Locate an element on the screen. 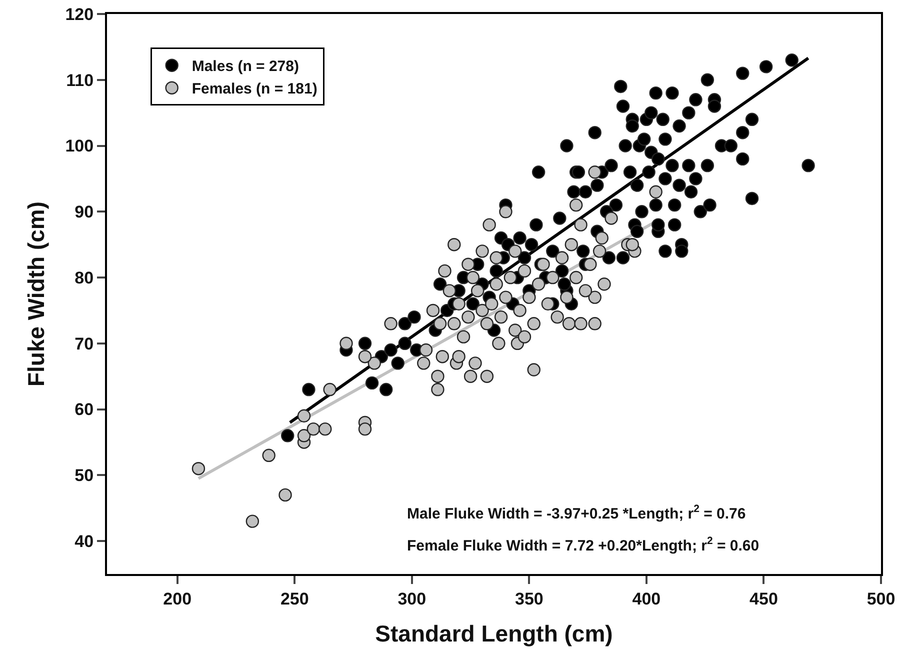  y-axis-title: Fluke Width (cm) is located at coordinates (36, 294).